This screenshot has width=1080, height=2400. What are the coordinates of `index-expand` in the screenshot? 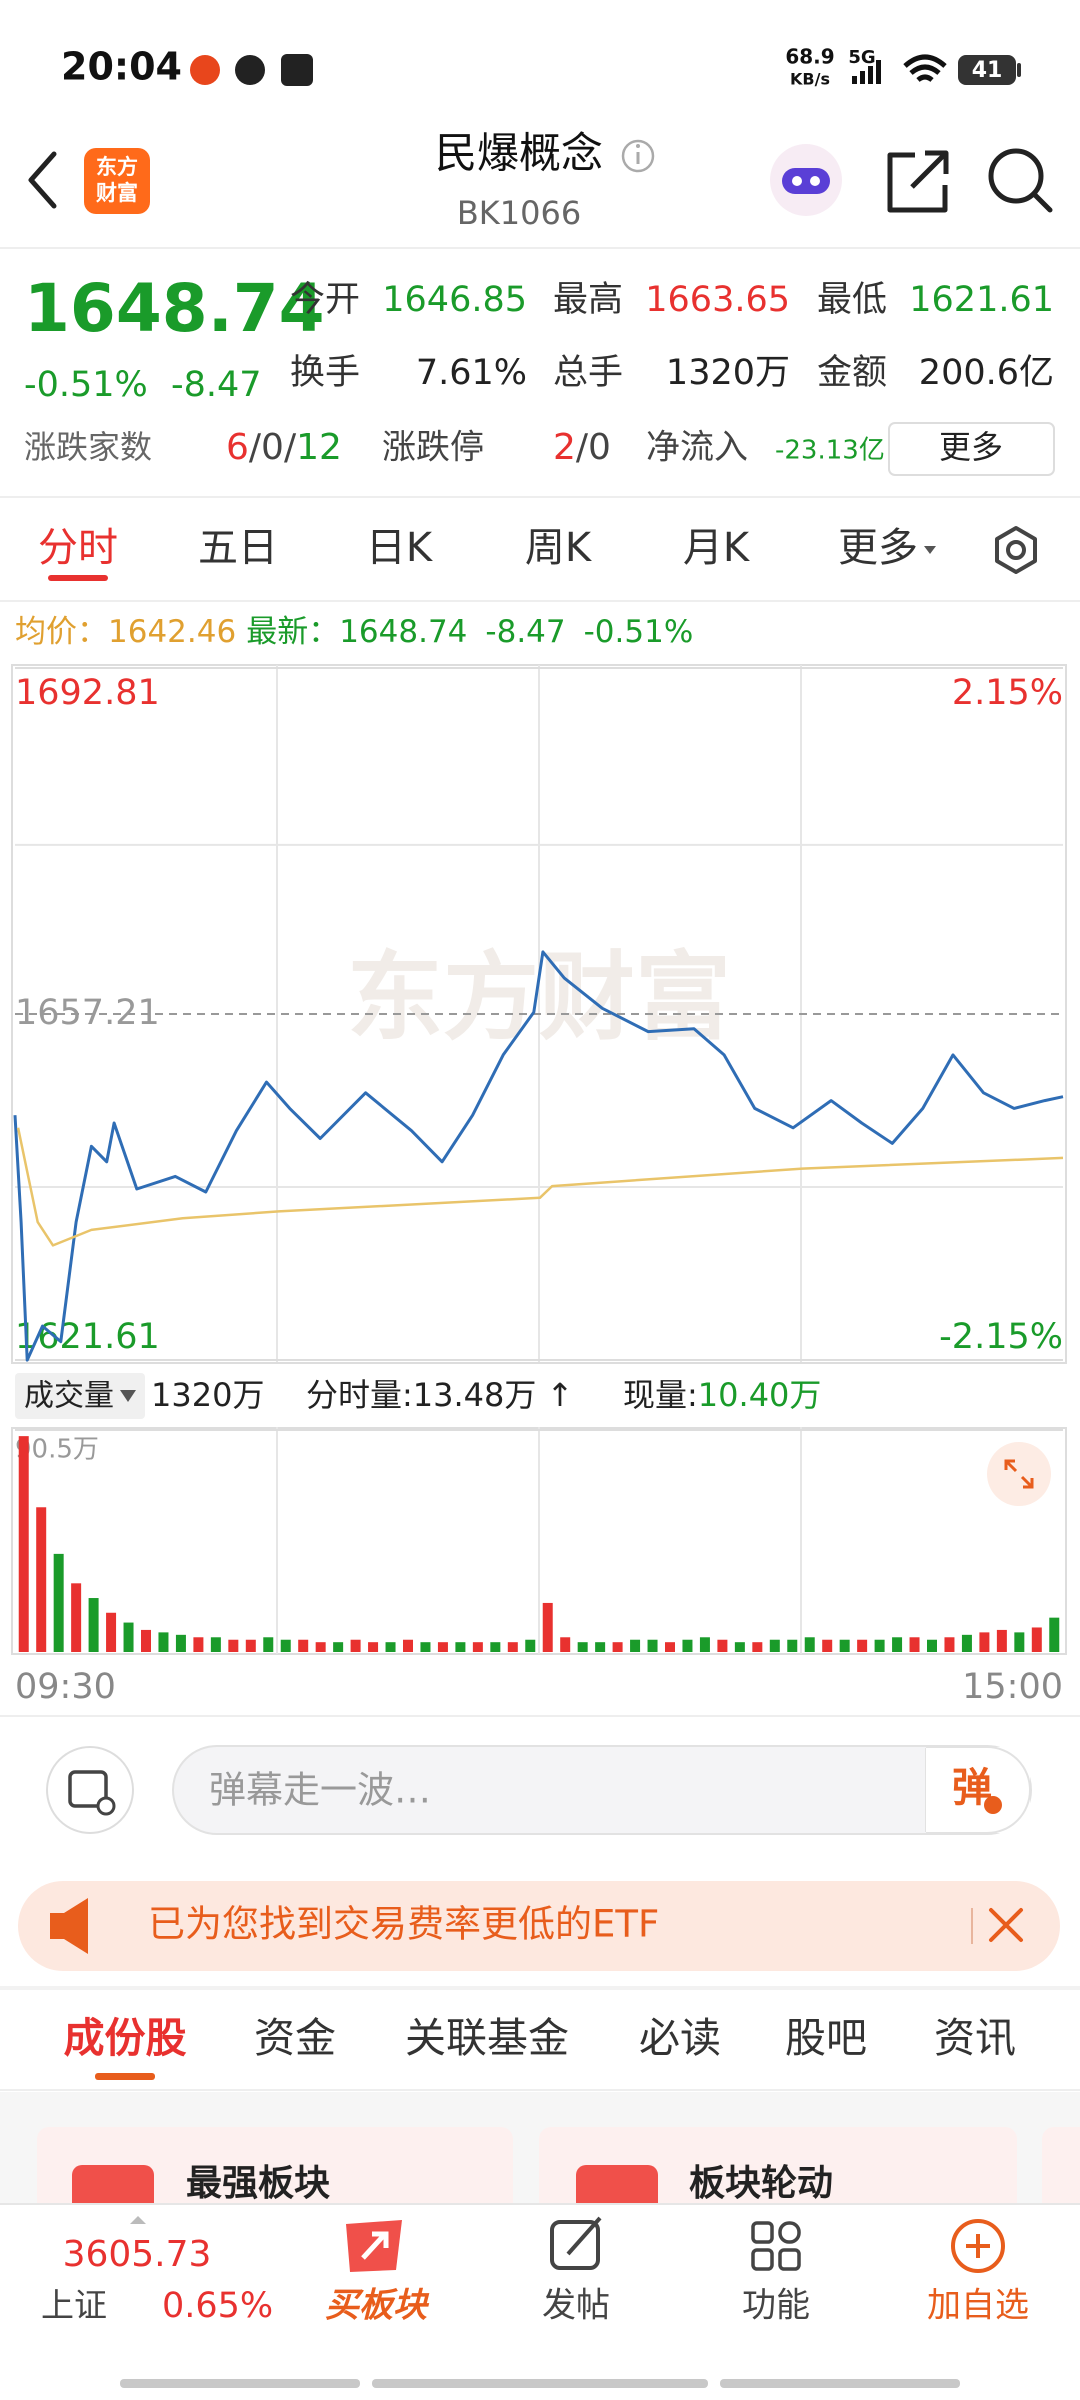 It's located at (138, 2220).